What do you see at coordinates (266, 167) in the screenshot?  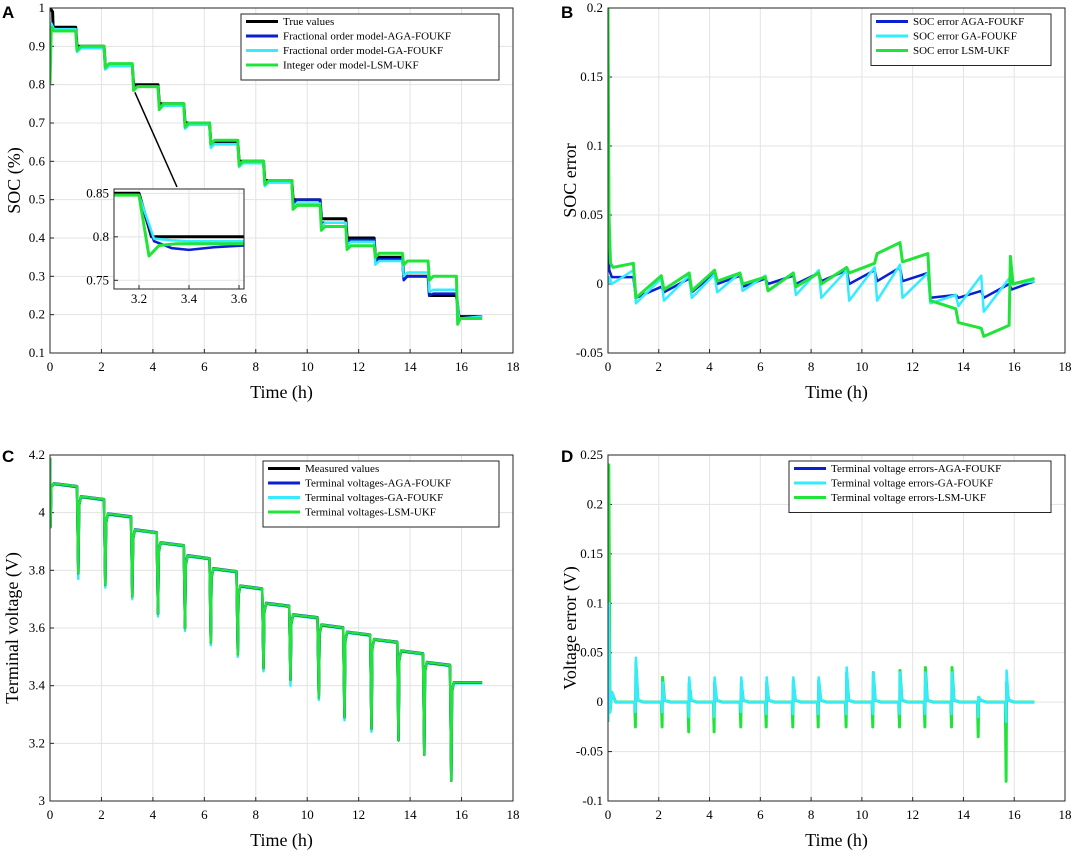 I see `series-group-a` at bounding box center [266, 167].